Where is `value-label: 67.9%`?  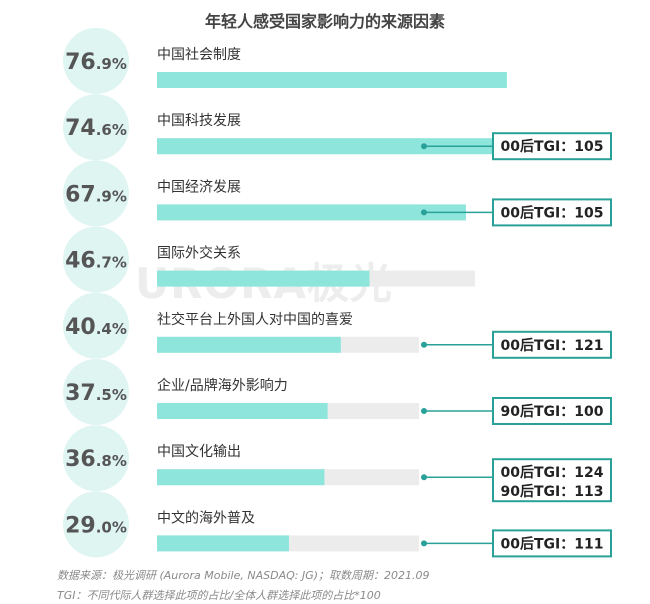
value-label: 67.9% is located at coordinates (96, 194).